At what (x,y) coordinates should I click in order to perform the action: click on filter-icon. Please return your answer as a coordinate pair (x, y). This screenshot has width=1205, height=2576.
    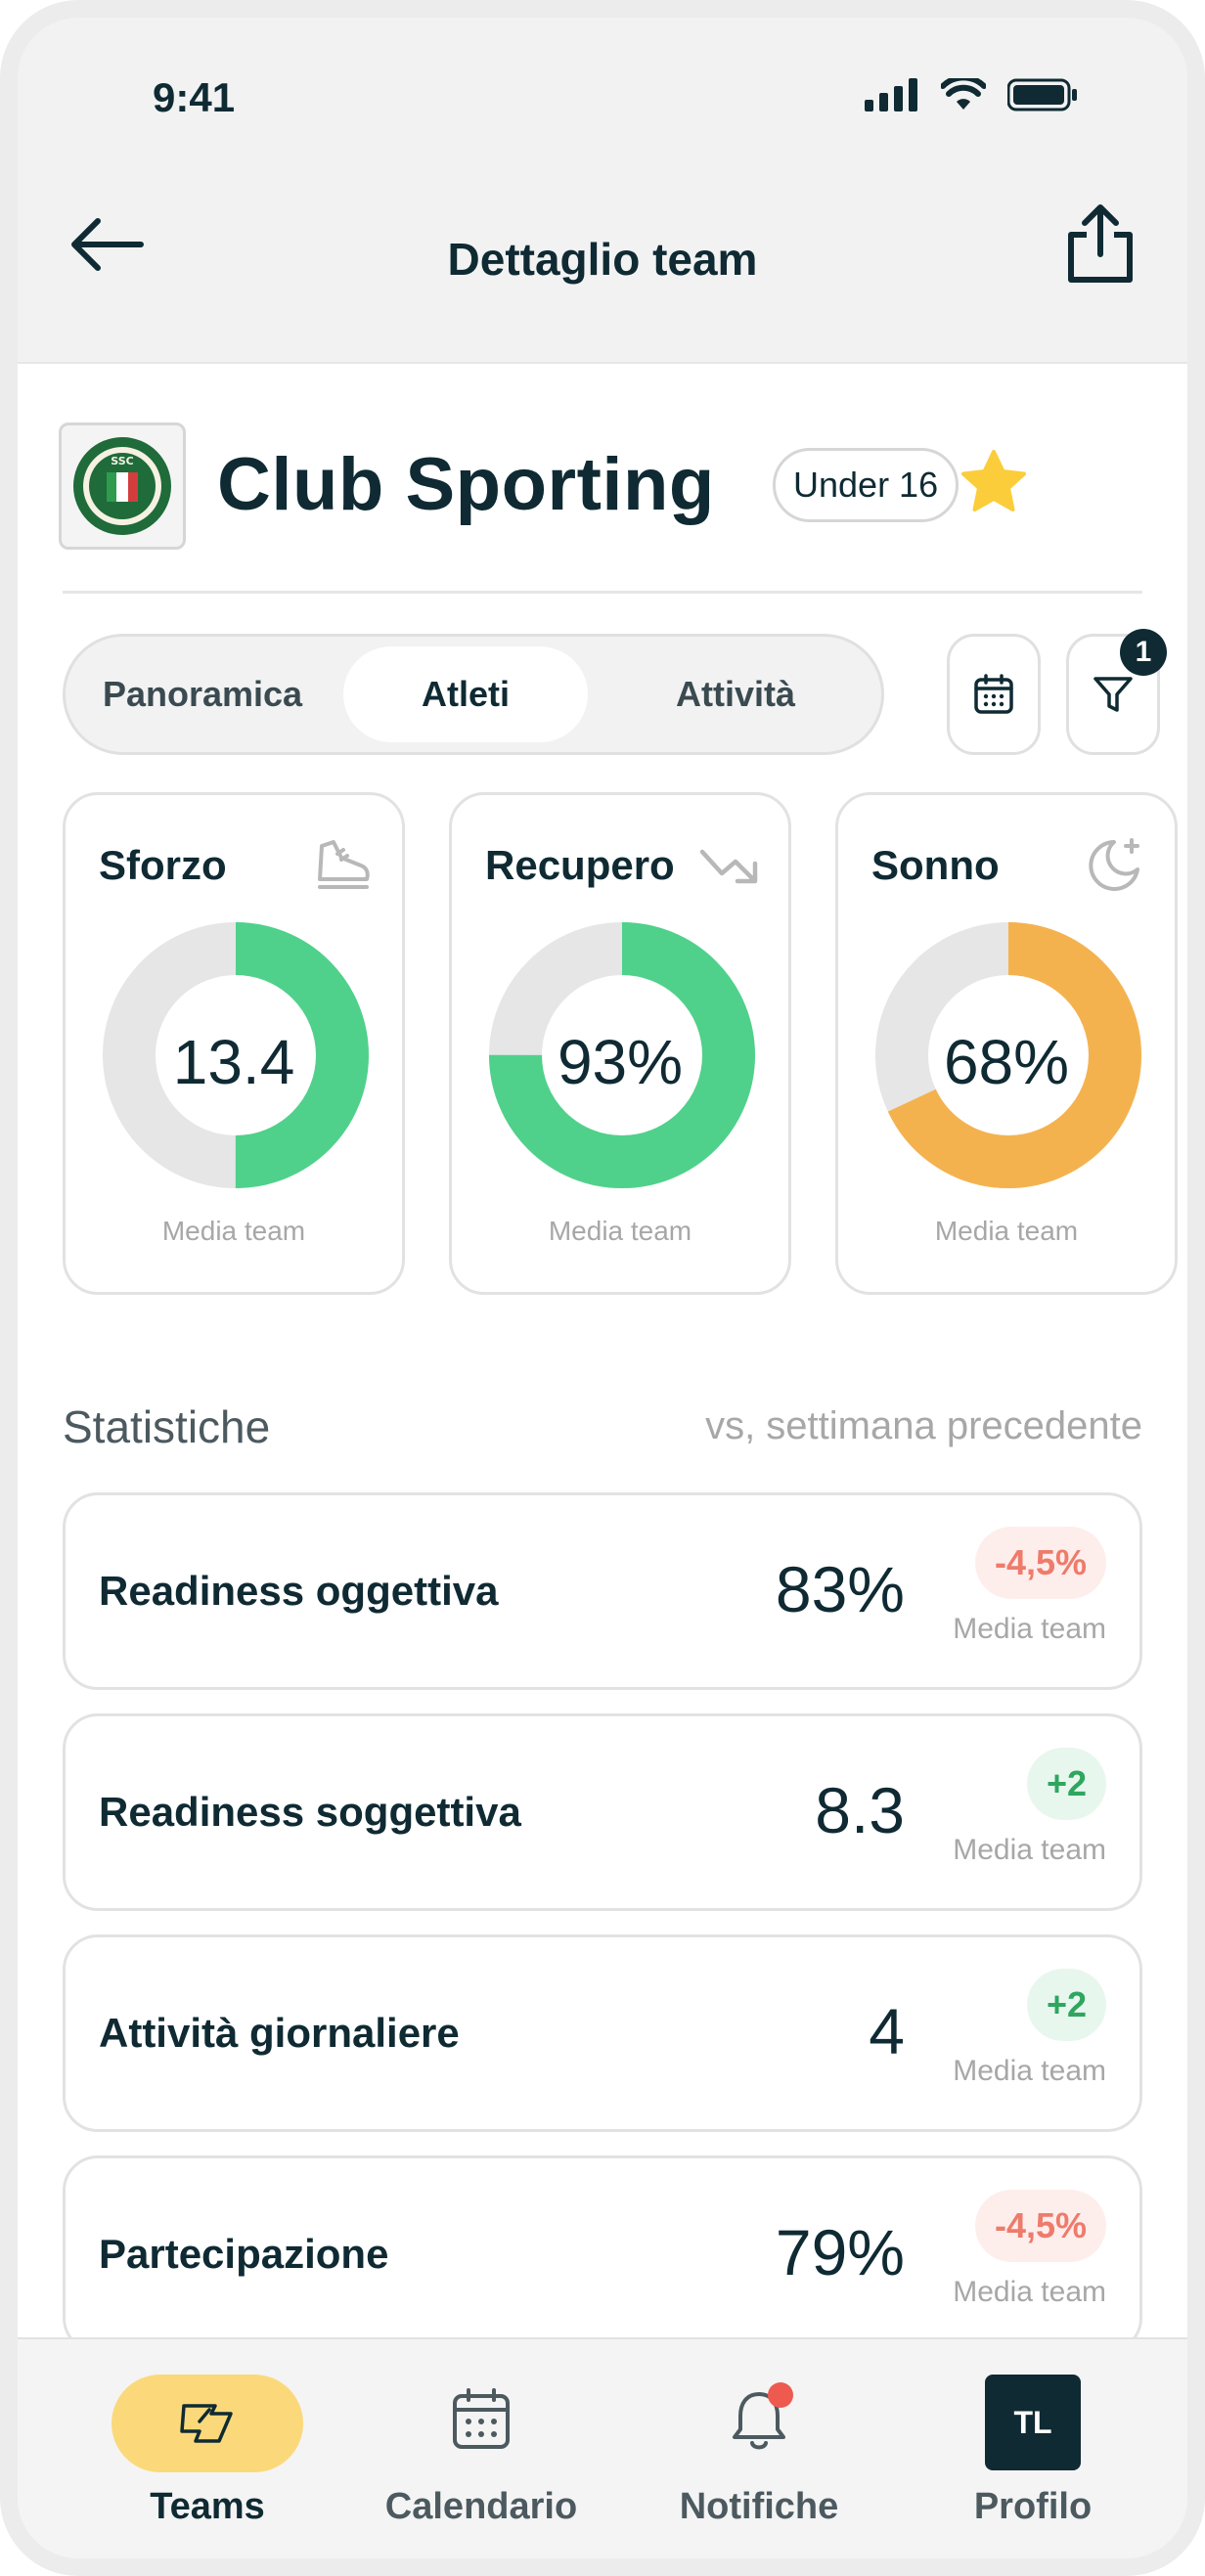
    Looking at the image, I should click on (1113, 694).